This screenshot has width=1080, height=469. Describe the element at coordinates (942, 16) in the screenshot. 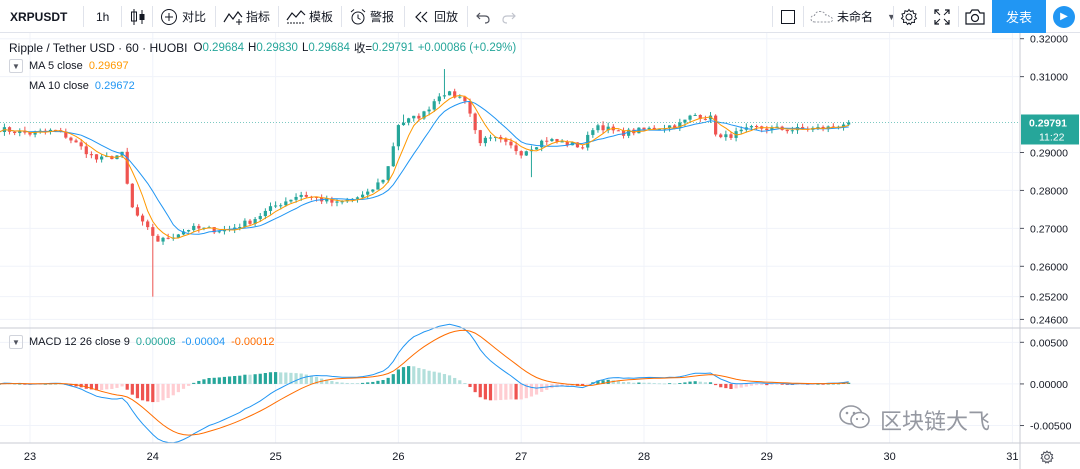

I see `fullscreen-button` at that location.